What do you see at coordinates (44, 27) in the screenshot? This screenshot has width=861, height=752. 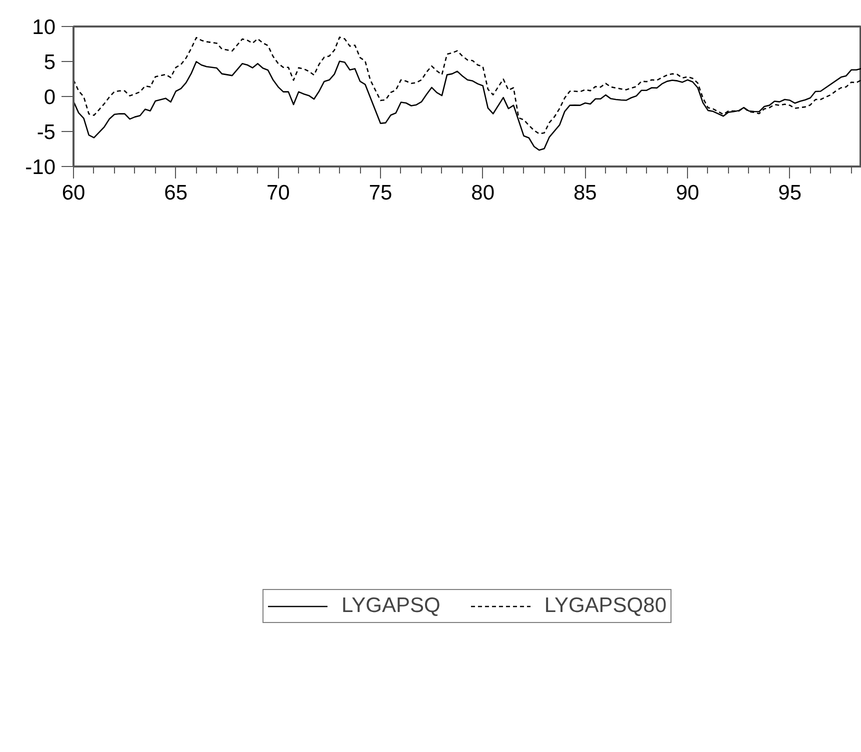 I see `y-tick-label: 10` at bounding box center [44, 27].